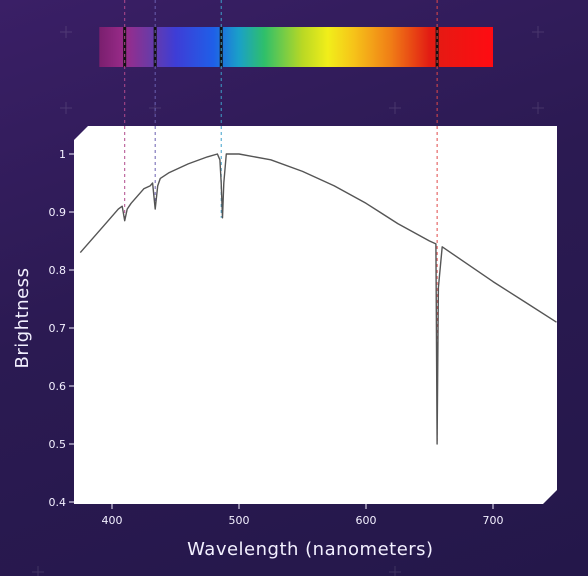  I want to click on y-tick-label-3: 0.7, so click(58, 328).